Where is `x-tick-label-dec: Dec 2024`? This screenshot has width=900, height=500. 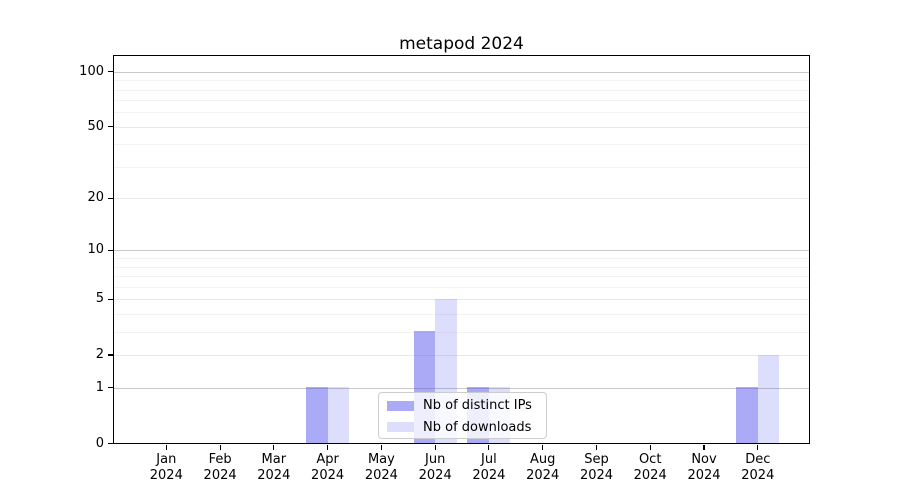
x-tick-label-dec: Dec 2024 is located at coordinates (758, 468).